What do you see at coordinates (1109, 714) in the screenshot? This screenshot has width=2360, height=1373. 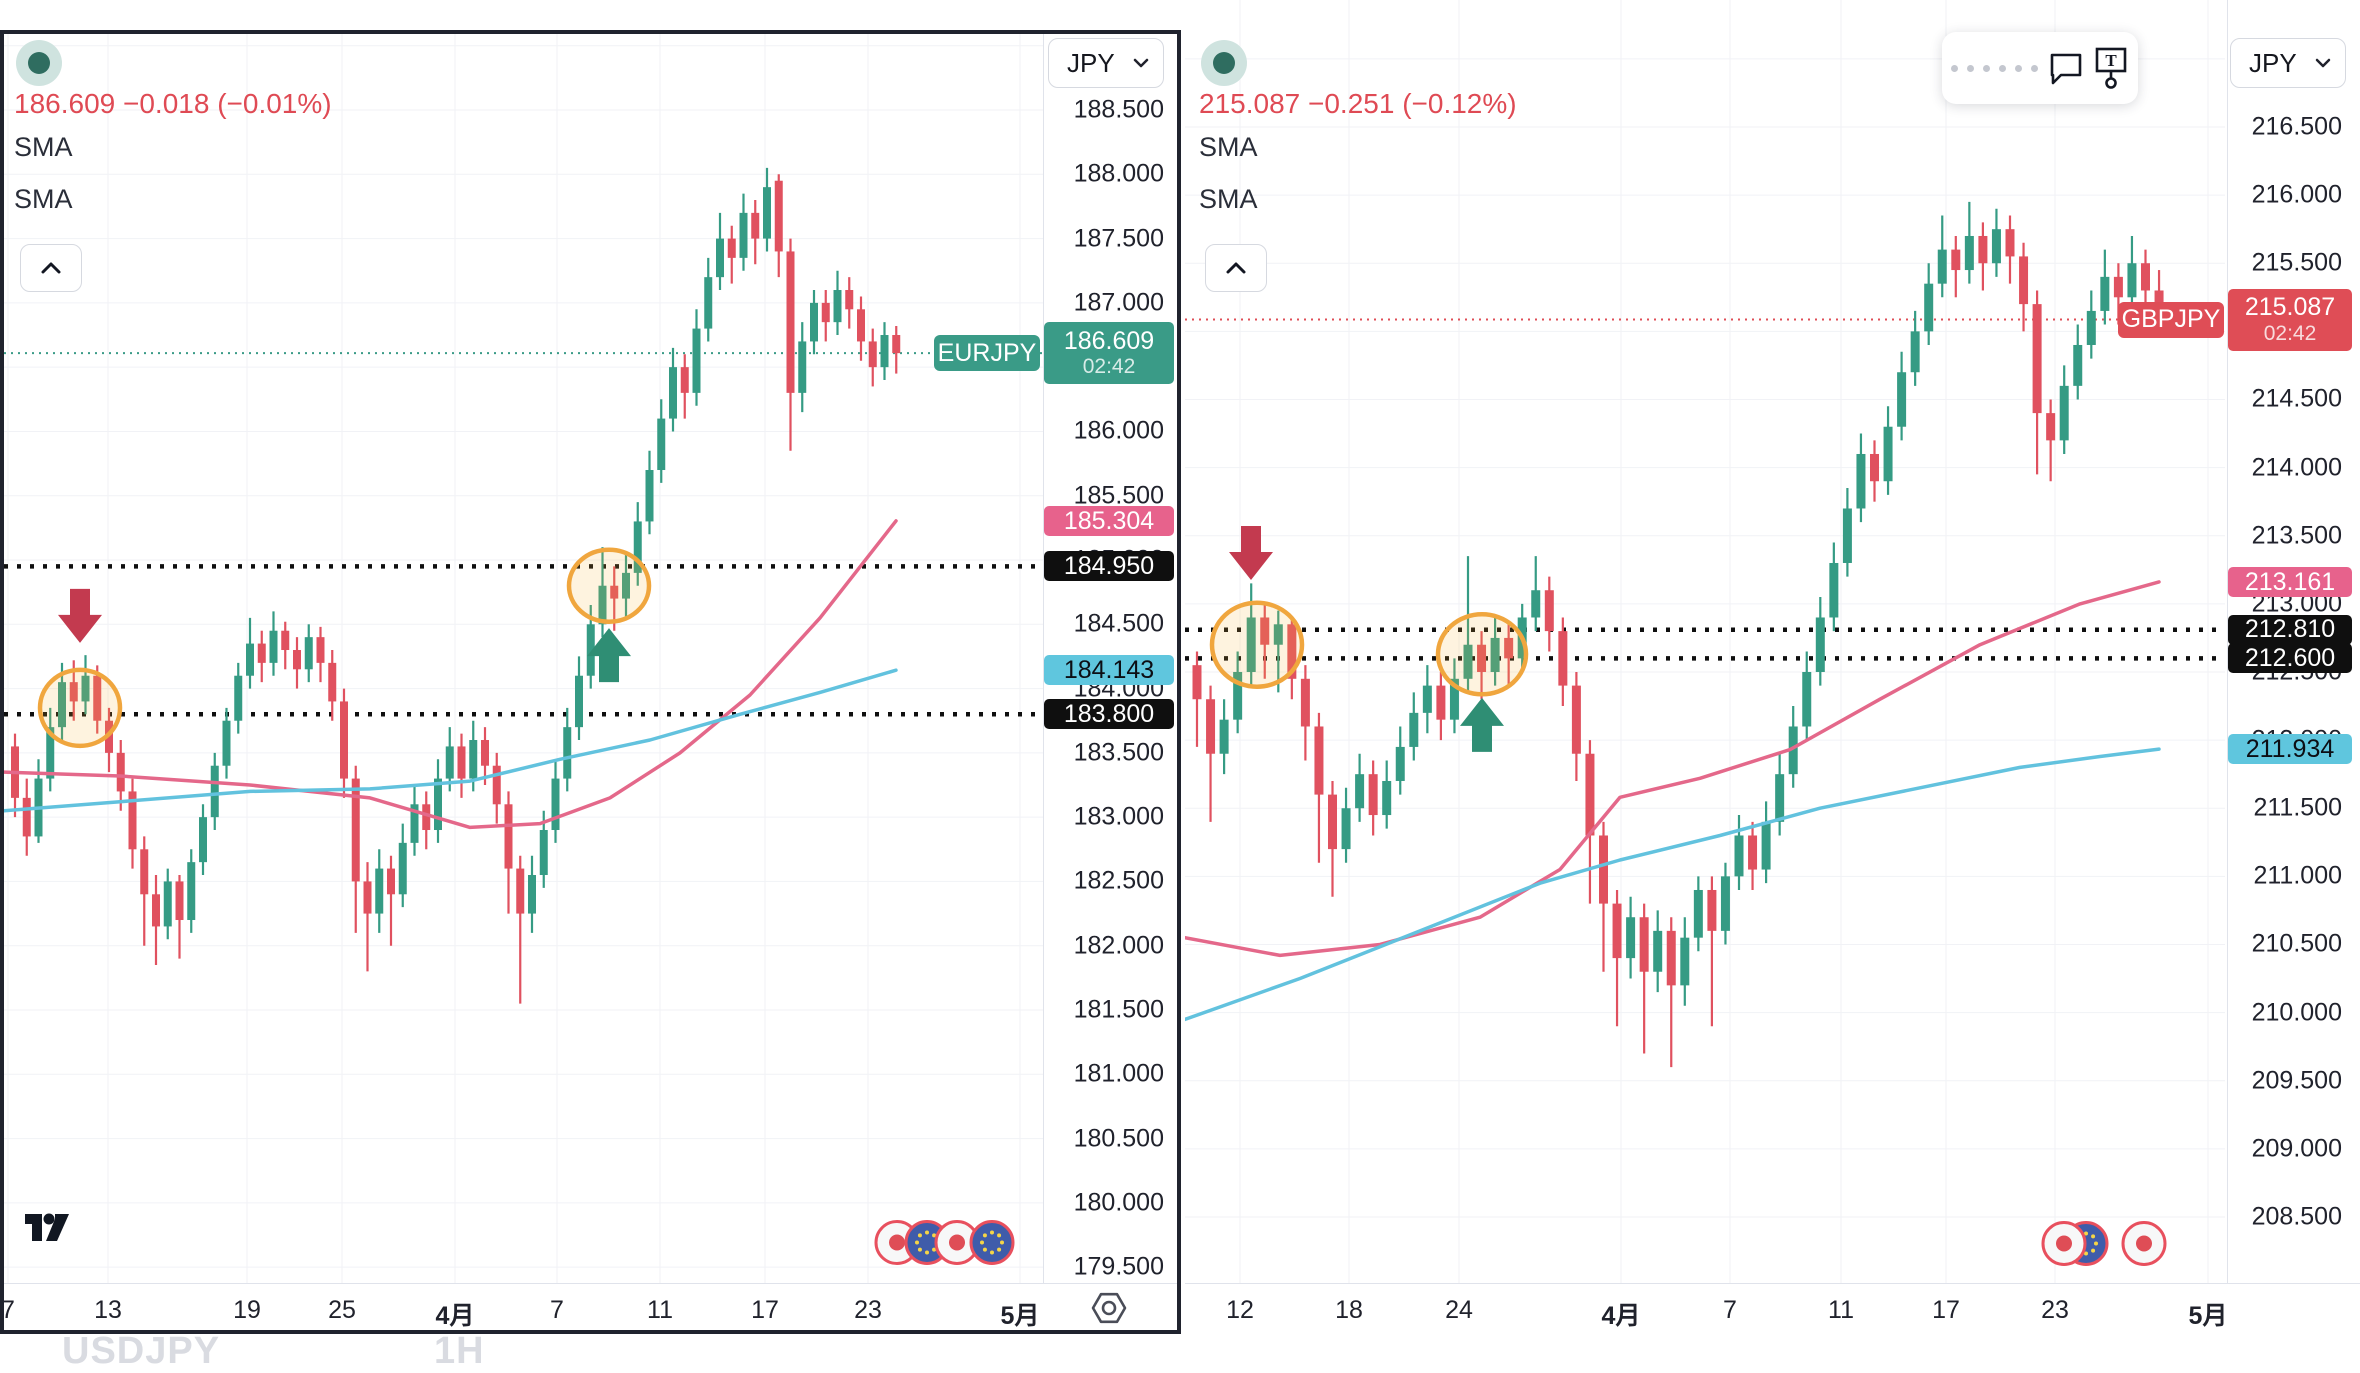 I see `price-level-badge: 183.800` at bounding box center [1109, 714].